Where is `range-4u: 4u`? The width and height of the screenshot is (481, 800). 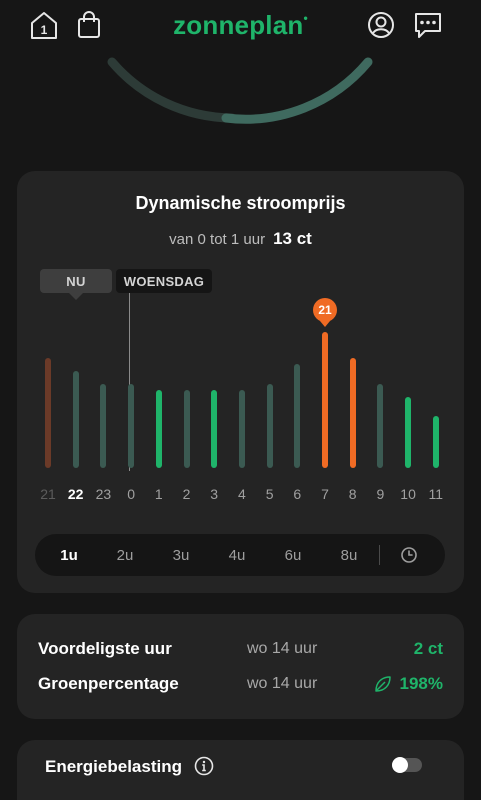 range-4u: 4u is located at coordinates (237, 555).